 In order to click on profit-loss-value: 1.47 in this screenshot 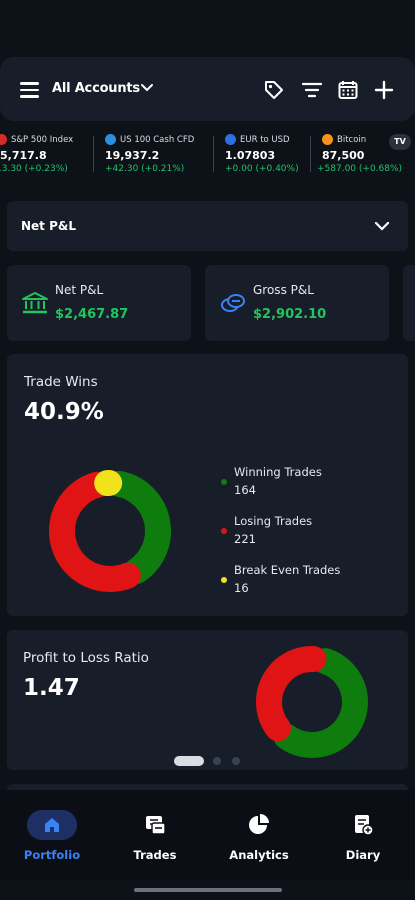, I will do `click(51, 688)`.